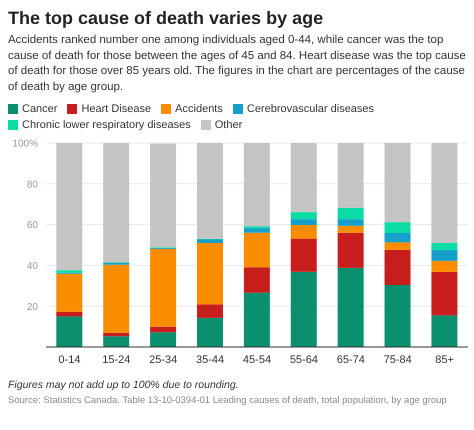 The height and width of the screenshot is (430, 474). I want to click on y-tick-label: 80, so click(32, 184).